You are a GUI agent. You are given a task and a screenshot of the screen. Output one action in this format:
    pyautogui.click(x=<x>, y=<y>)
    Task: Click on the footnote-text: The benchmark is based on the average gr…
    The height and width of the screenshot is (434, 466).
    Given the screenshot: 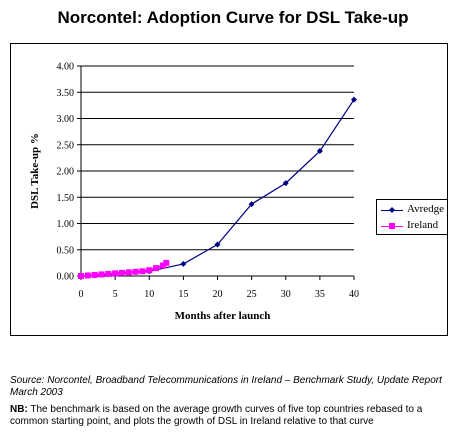 What is the action you would take?
    pyautogui.click(x=216, y=415)
    